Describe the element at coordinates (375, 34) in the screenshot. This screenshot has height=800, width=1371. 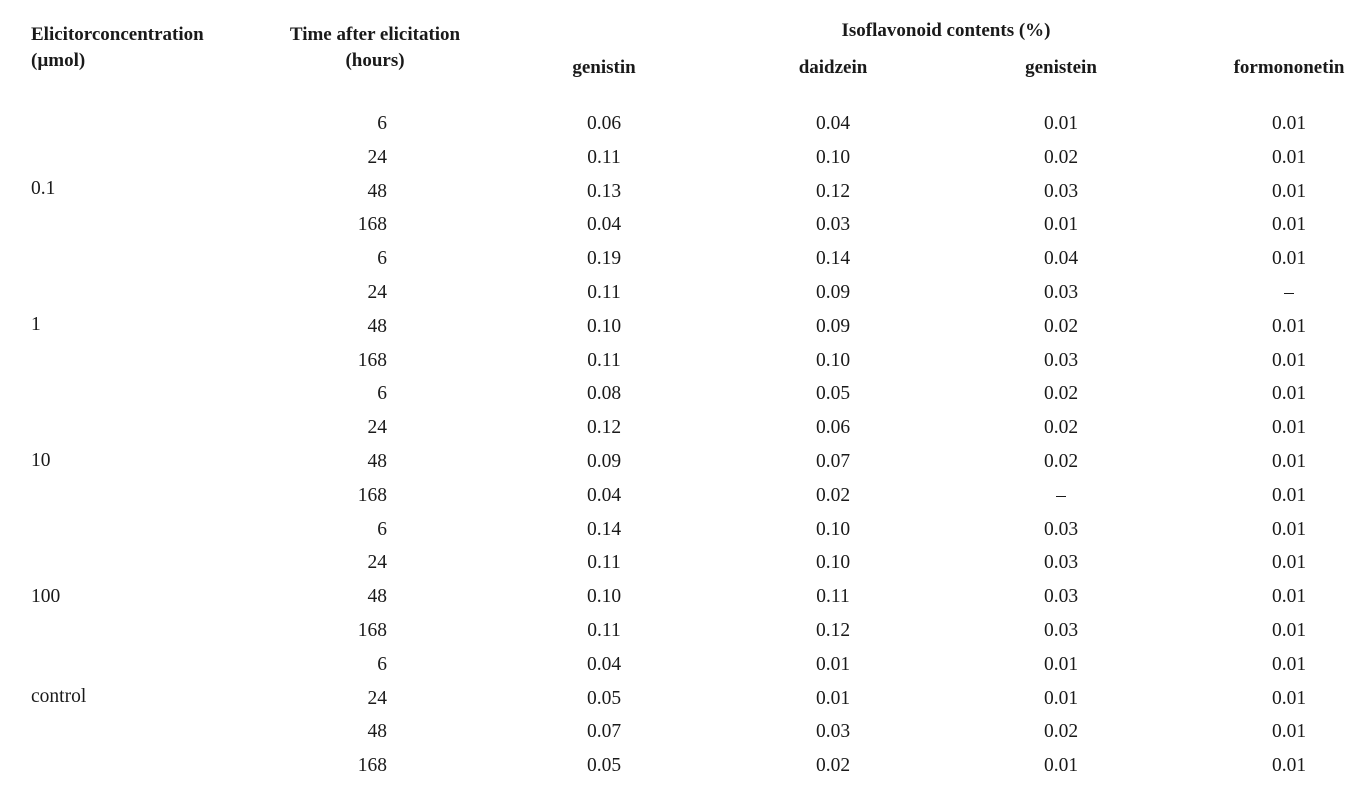
I see `header-time-after-elicitation: Time after elicitation` at that location.